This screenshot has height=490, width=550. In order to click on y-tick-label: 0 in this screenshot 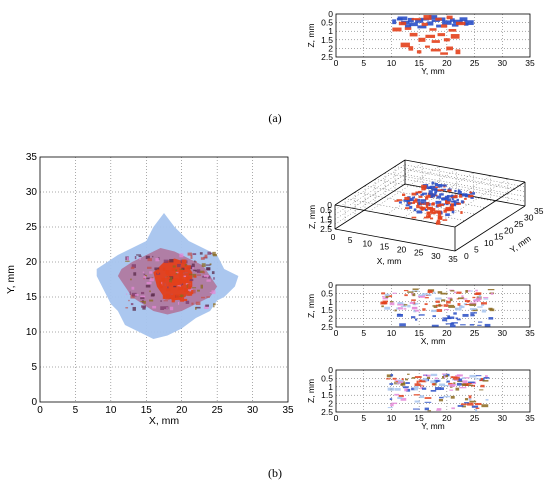, I will do `click(330, 14)`.